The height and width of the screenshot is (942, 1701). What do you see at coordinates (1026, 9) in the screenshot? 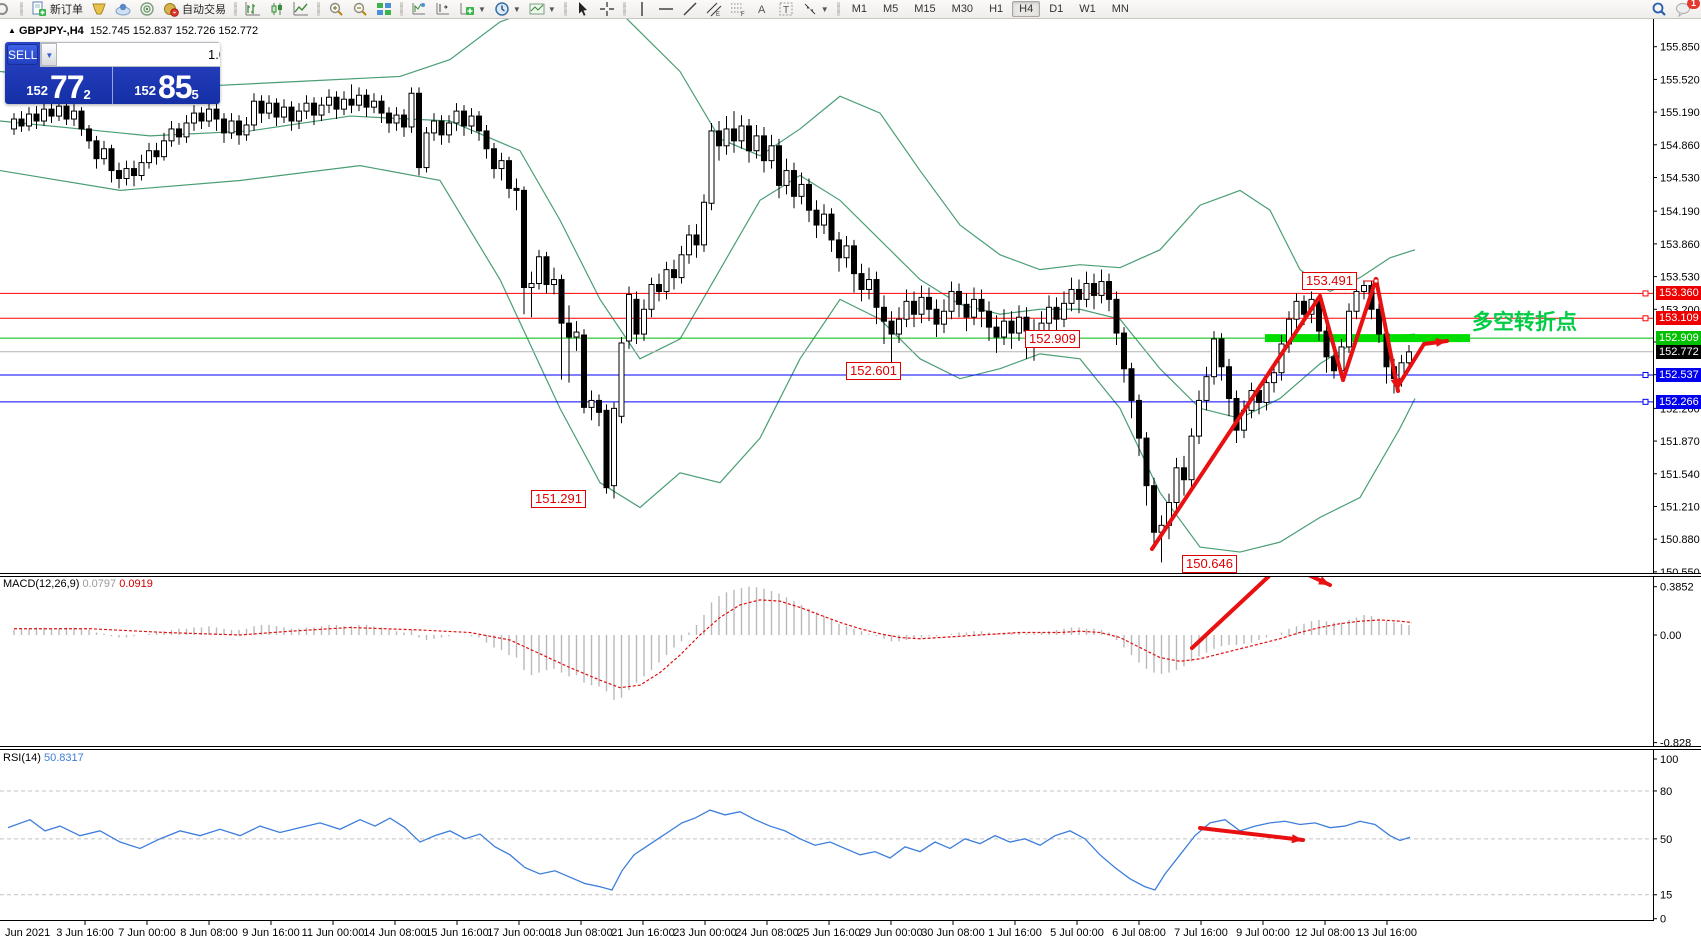
I see `timeframe-button-h4: H4` at bounding box center [1026, 9].